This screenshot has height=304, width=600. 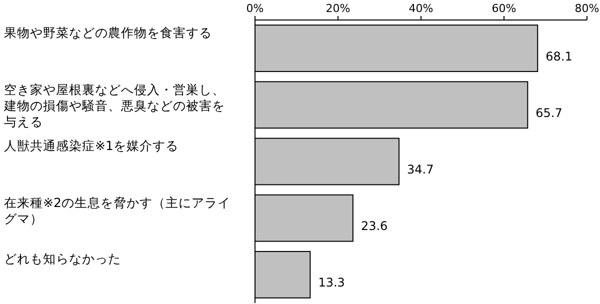 What do you see at coordinates (63, 259) in the screenshot?
I see `y-tick-label: どれも知らなかった` at bounding box center [63, 259].